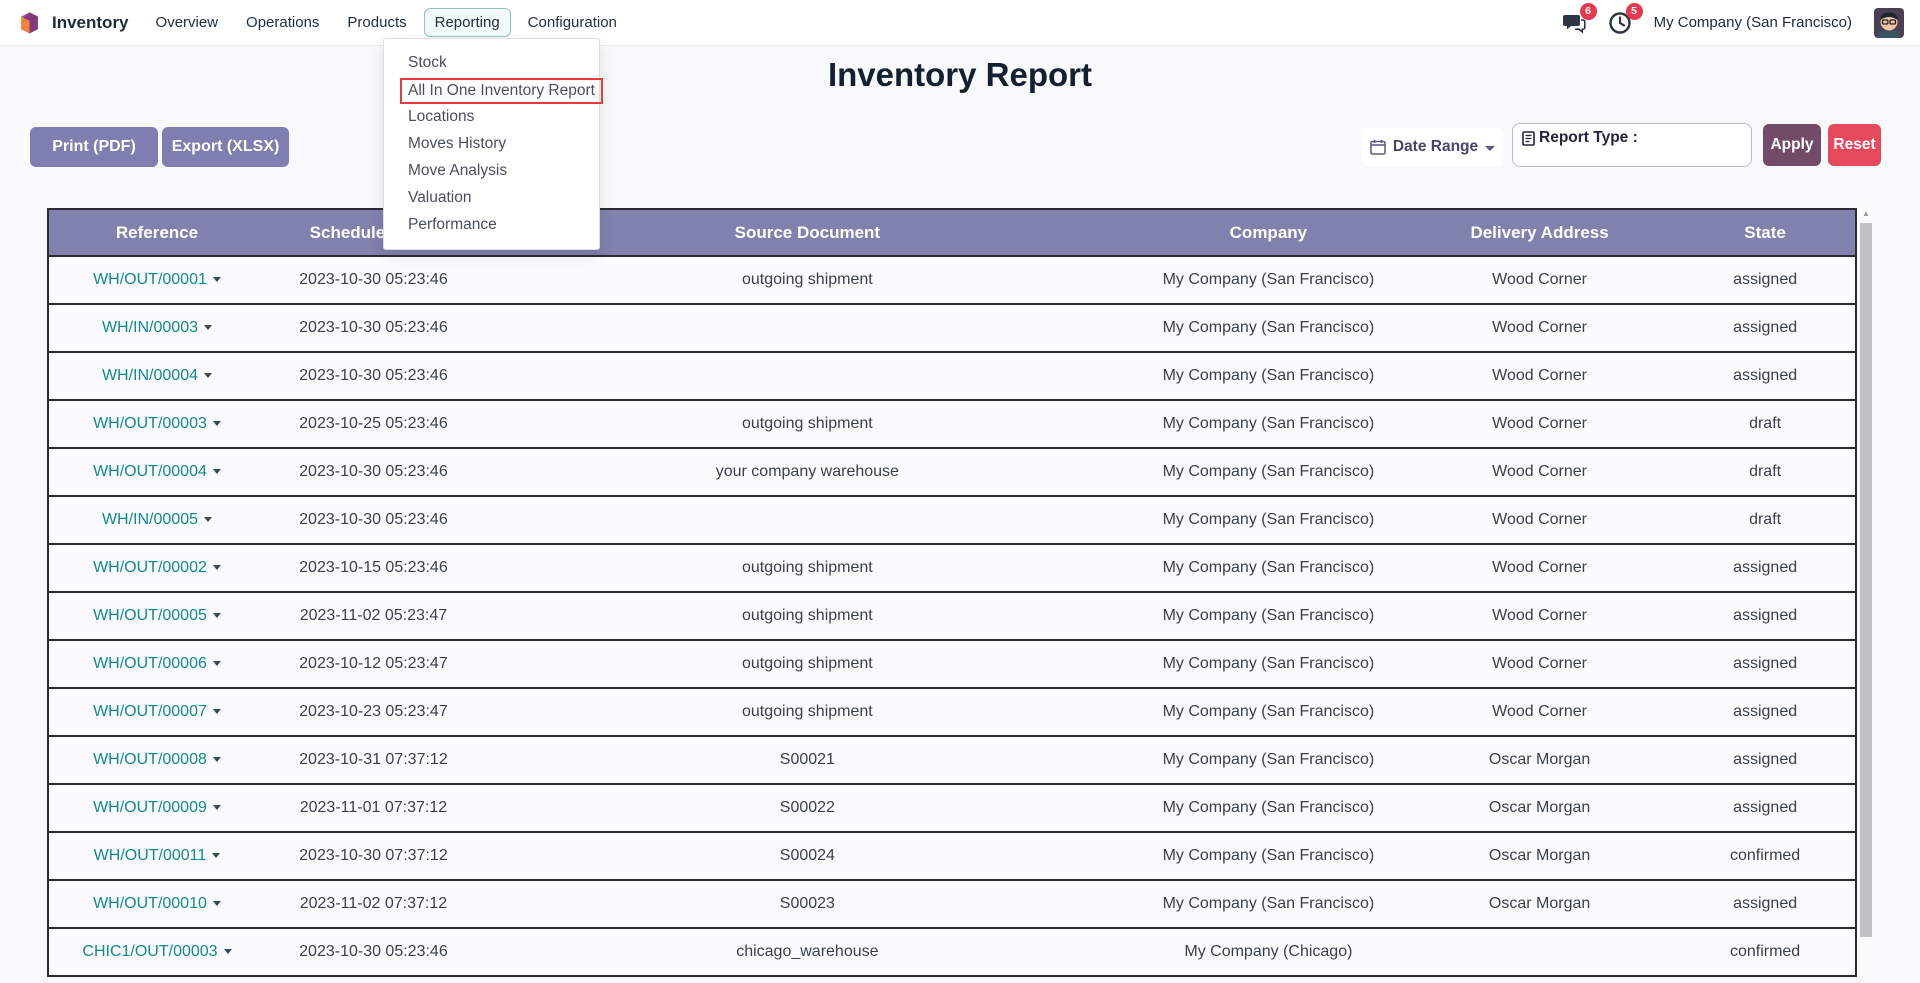 This screenshot has width=1920, height=983. I want to click on cell-delivery-address: Oscar Morgan, so click(1539, 856).